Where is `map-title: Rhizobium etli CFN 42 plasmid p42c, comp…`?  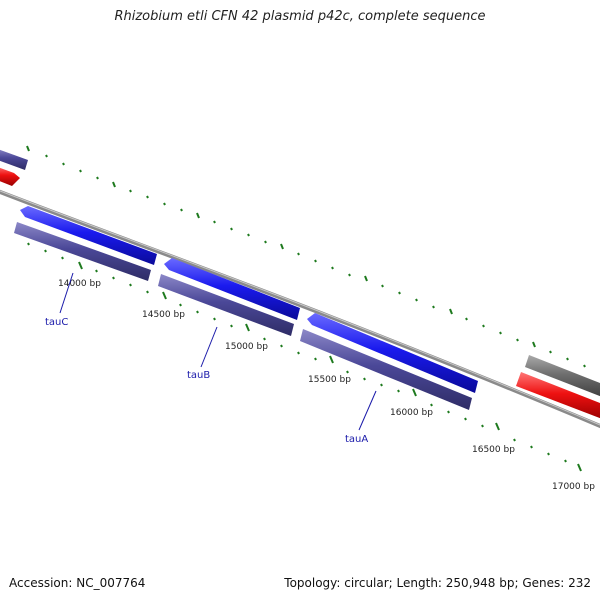
map-title: Rhizobium etli CFN 42 plasmid p42c, comp… is located at coordinates (300, 16).